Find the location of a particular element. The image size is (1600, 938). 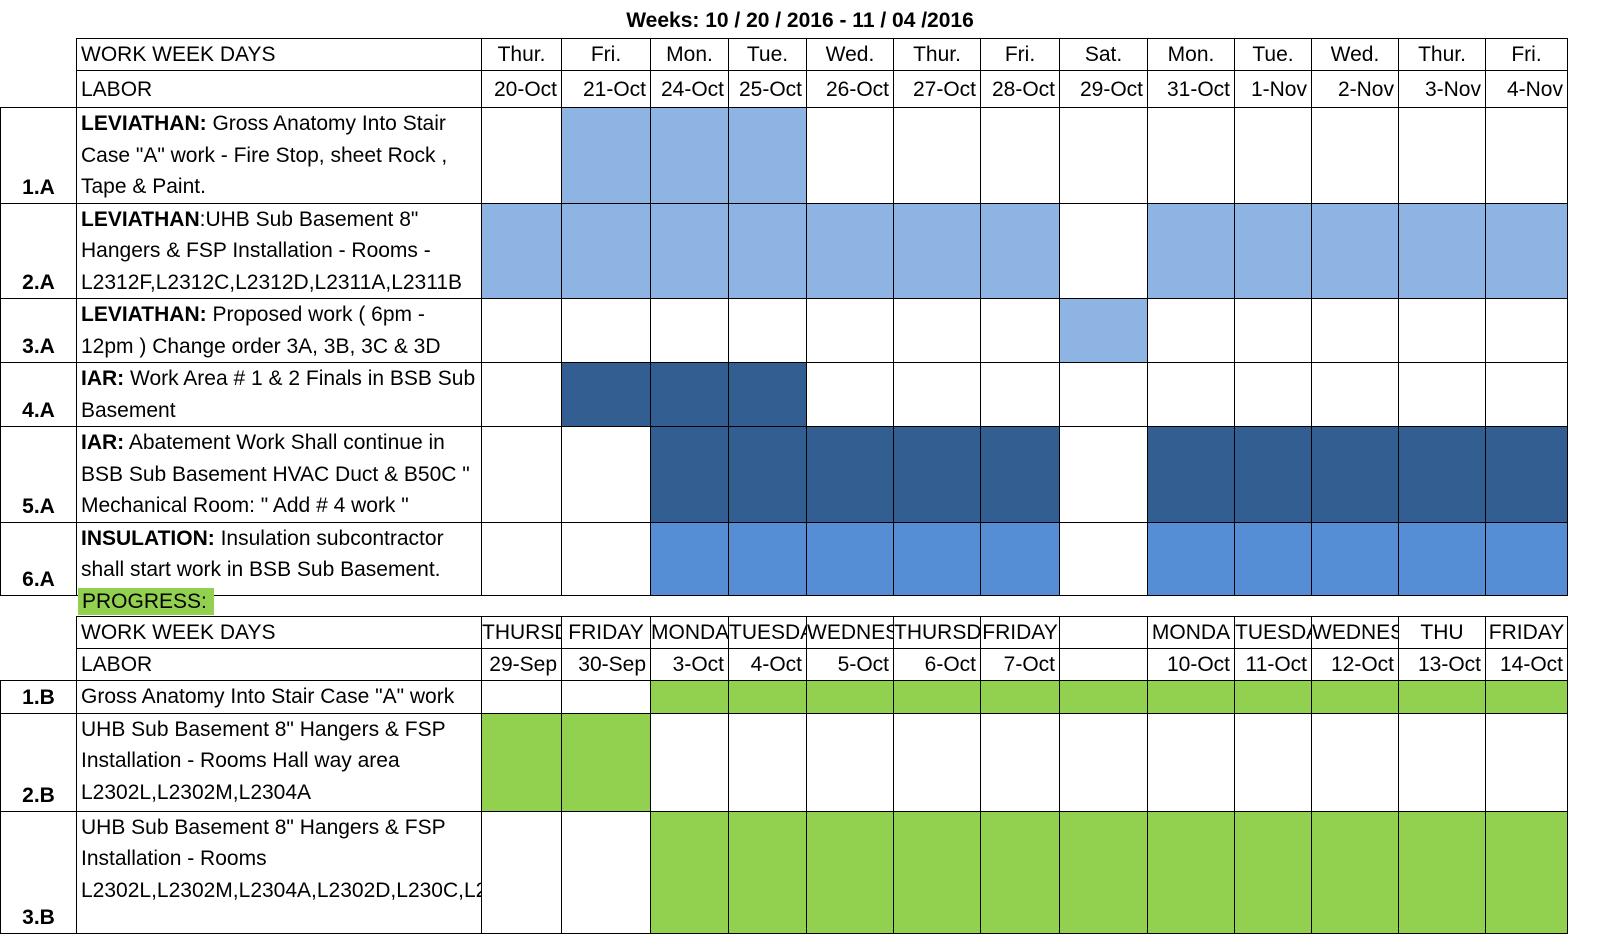

task-text: Gross Anatomy Into Stair Case "A" work is located at coordinates (268, 696).